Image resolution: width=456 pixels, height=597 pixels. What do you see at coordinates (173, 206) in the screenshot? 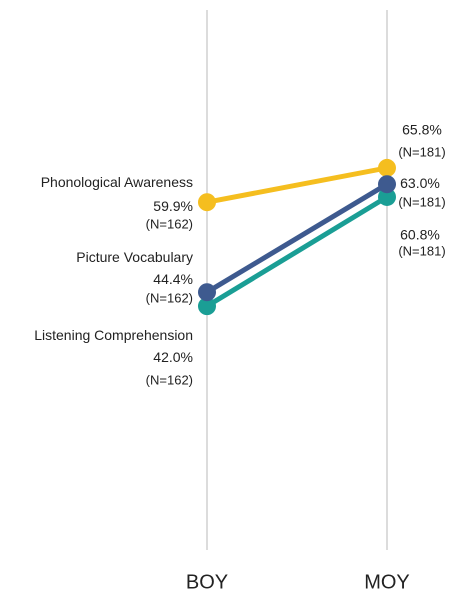
I see `value-label: 59.9%` at bounding box center [173, 206].